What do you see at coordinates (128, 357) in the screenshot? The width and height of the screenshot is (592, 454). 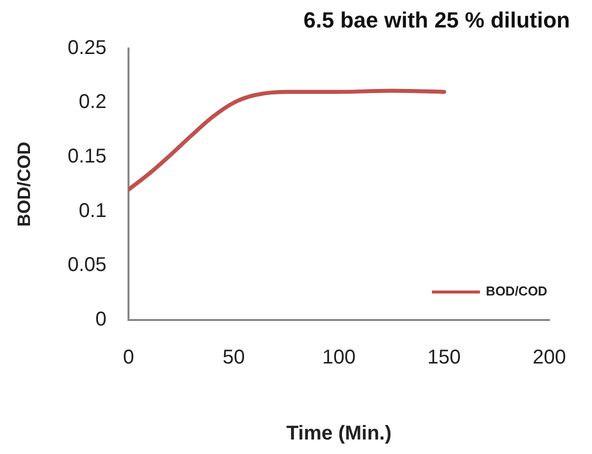 I see `x-tick-label: 0` at bounding box center [128, 357].